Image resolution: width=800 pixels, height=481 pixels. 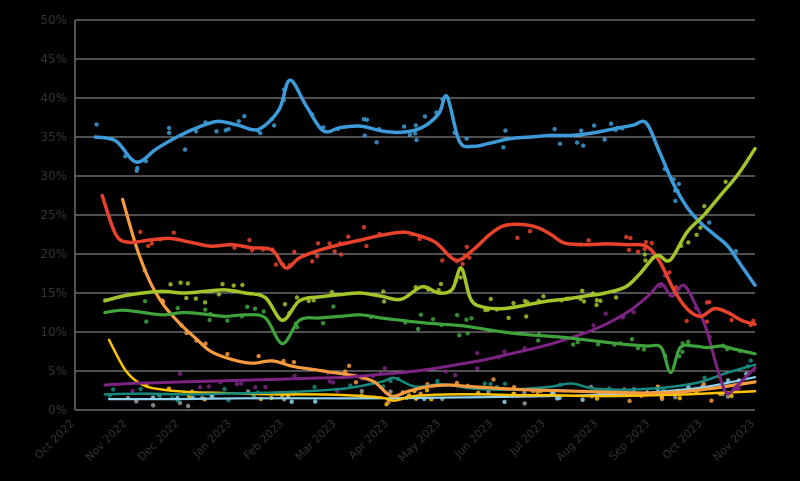 I want to click on y-axis-label: 25%, so click(x=53, y=215).